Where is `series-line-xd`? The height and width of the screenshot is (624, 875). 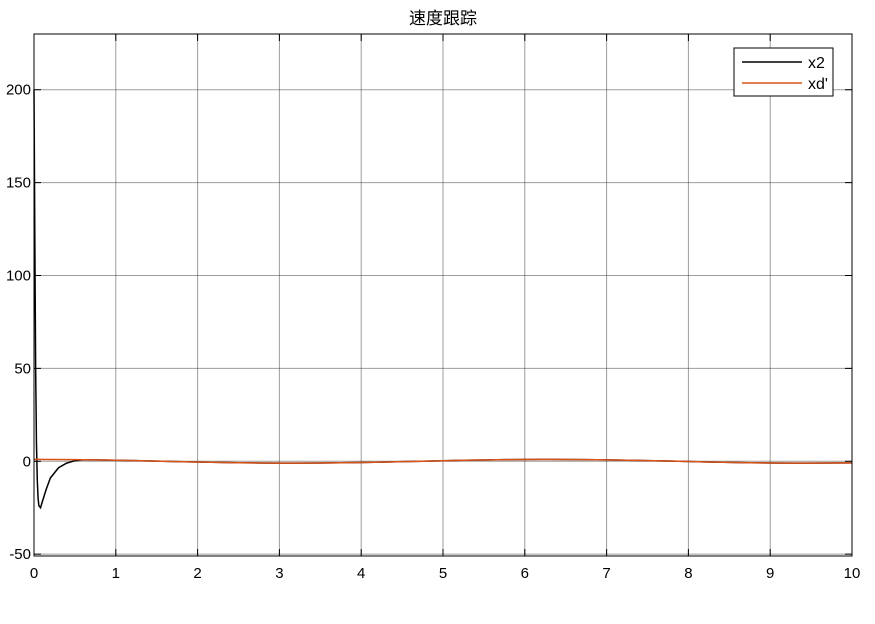 series-line-xd is located at coordinates (443, 461).